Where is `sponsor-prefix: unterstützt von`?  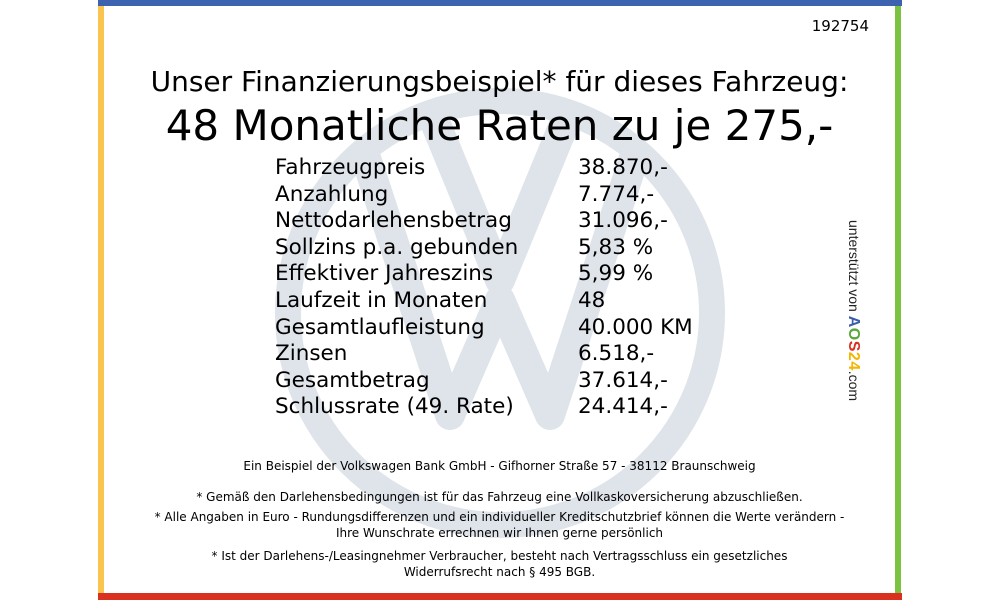 sponsor-prefix: unterstützt von is located at coordinates (854, 266).